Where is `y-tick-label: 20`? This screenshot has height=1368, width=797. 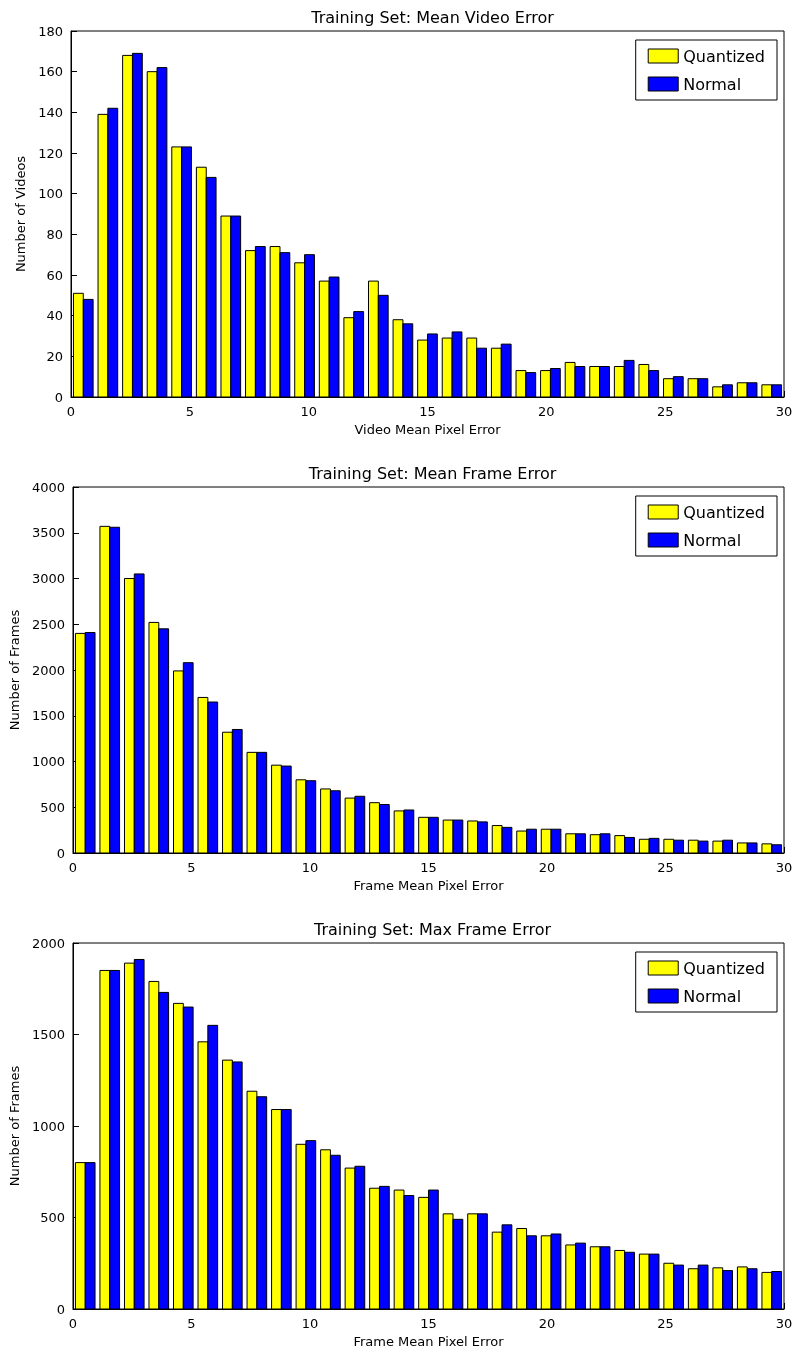 y-tick-label: 20 is located at coordinates (54, 356).